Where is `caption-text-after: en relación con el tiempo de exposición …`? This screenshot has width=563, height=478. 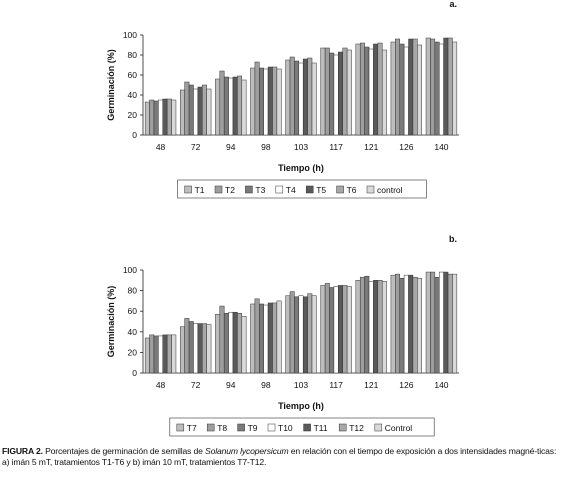 caption-text-after: en relación con el tiempo de exposición … is located at coordinates (279, 456).